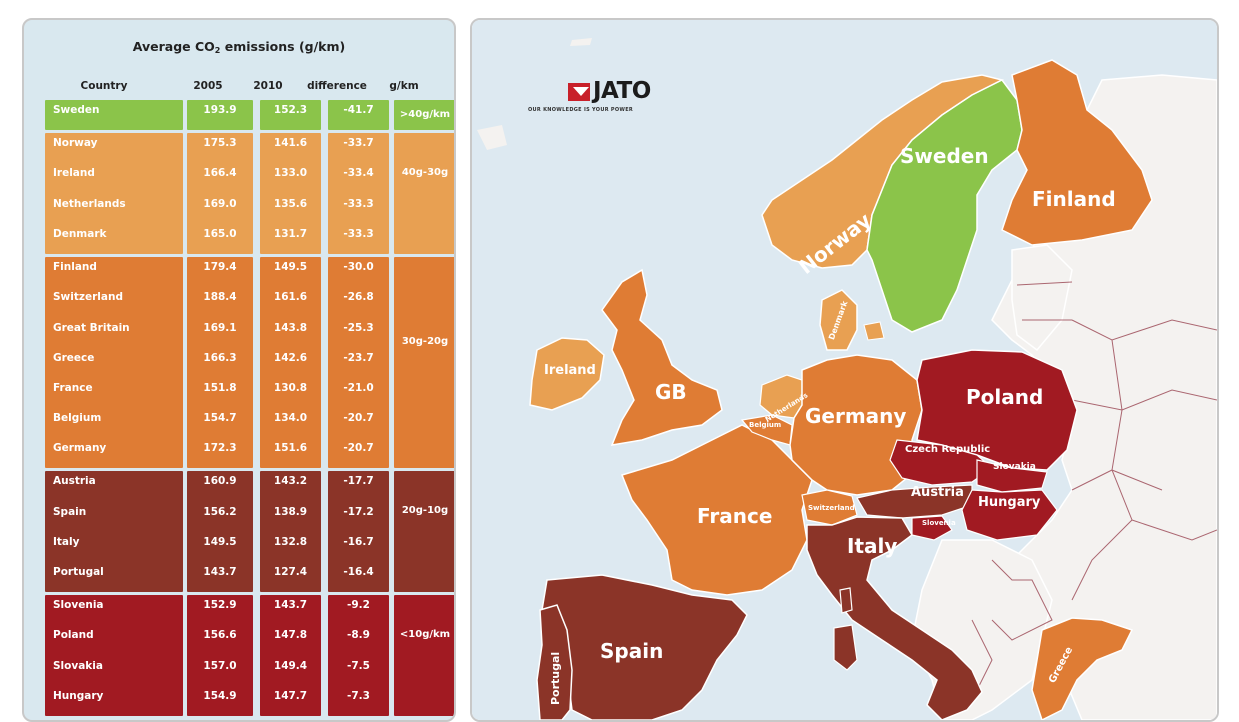  I want to click on value-diff: -9.2, so click(358, 605).